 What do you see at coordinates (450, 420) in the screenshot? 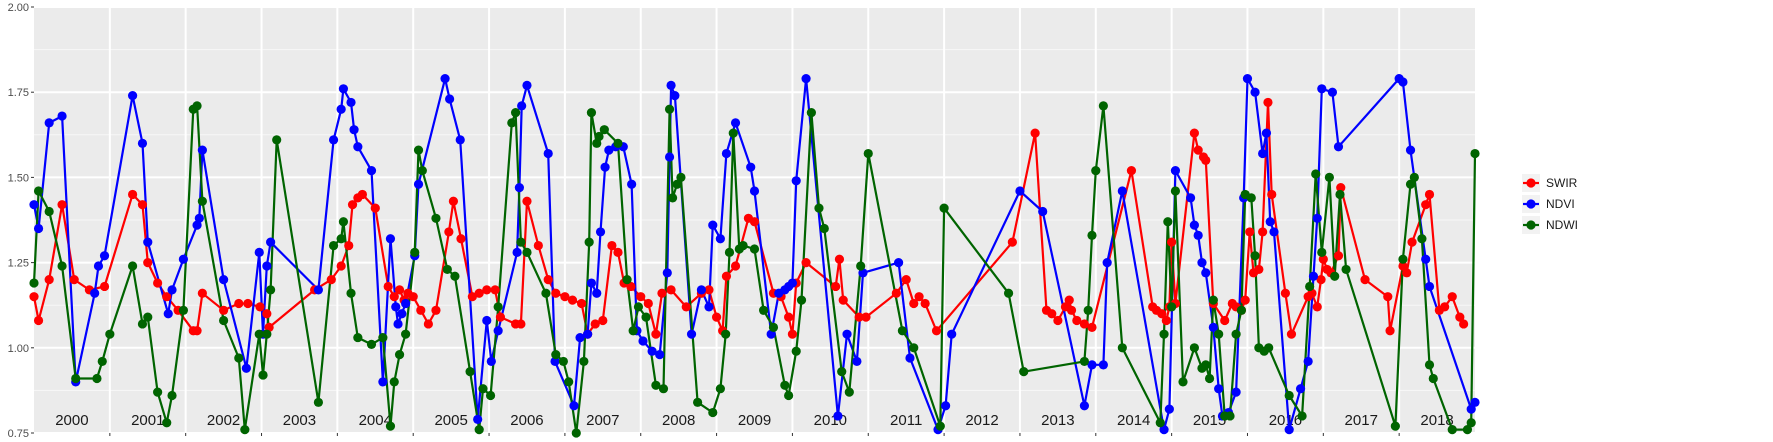
I see `year-label: 2005` at bounding box center [450, 420].